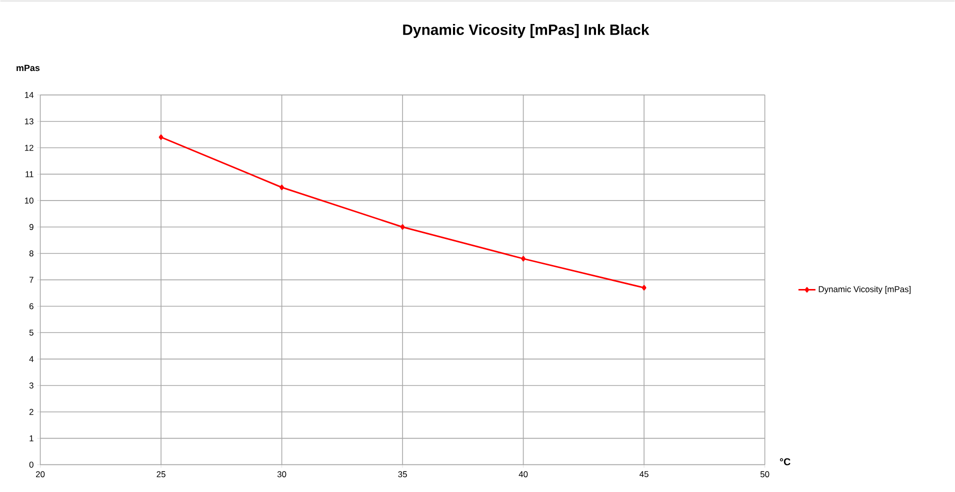 This screenshot has width=955, height=492. Describe the element at coordinates (29, 121) in the screenshot. I see `y-tick-label: 13` at that location.